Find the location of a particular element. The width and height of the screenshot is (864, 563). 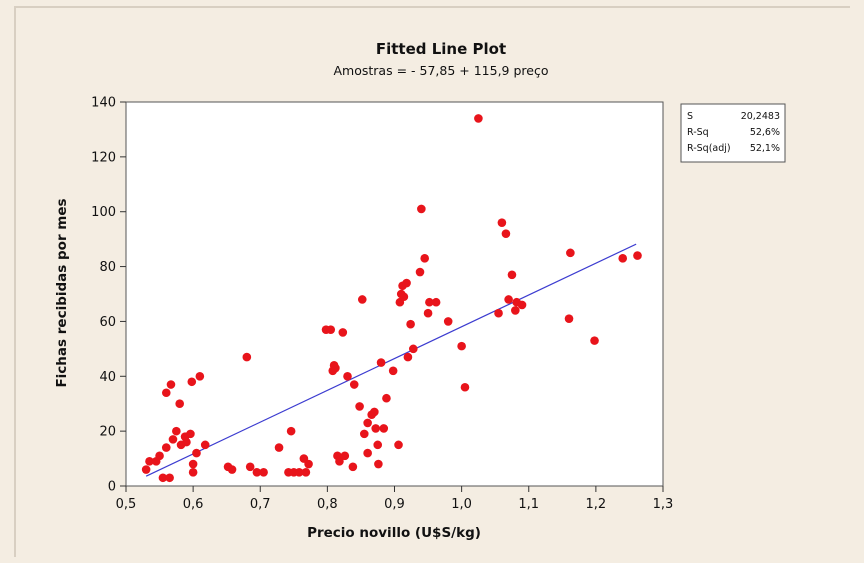

y-tick-label: 140 is located at coordinates (103, 103).